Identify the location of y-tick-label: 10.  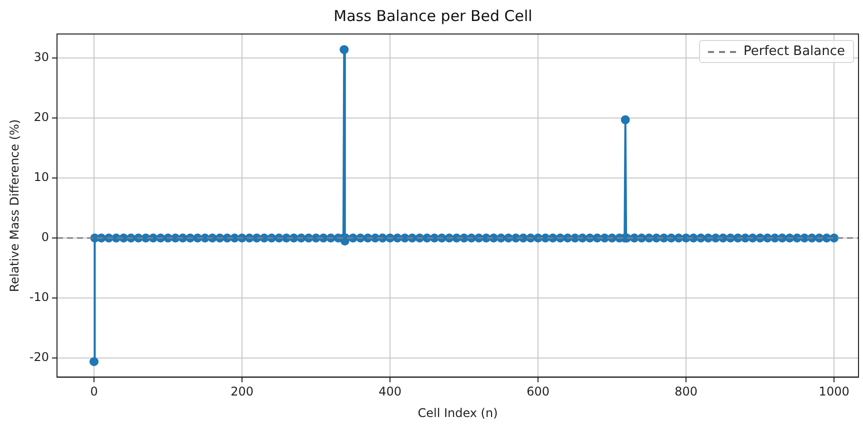
(41, 177).